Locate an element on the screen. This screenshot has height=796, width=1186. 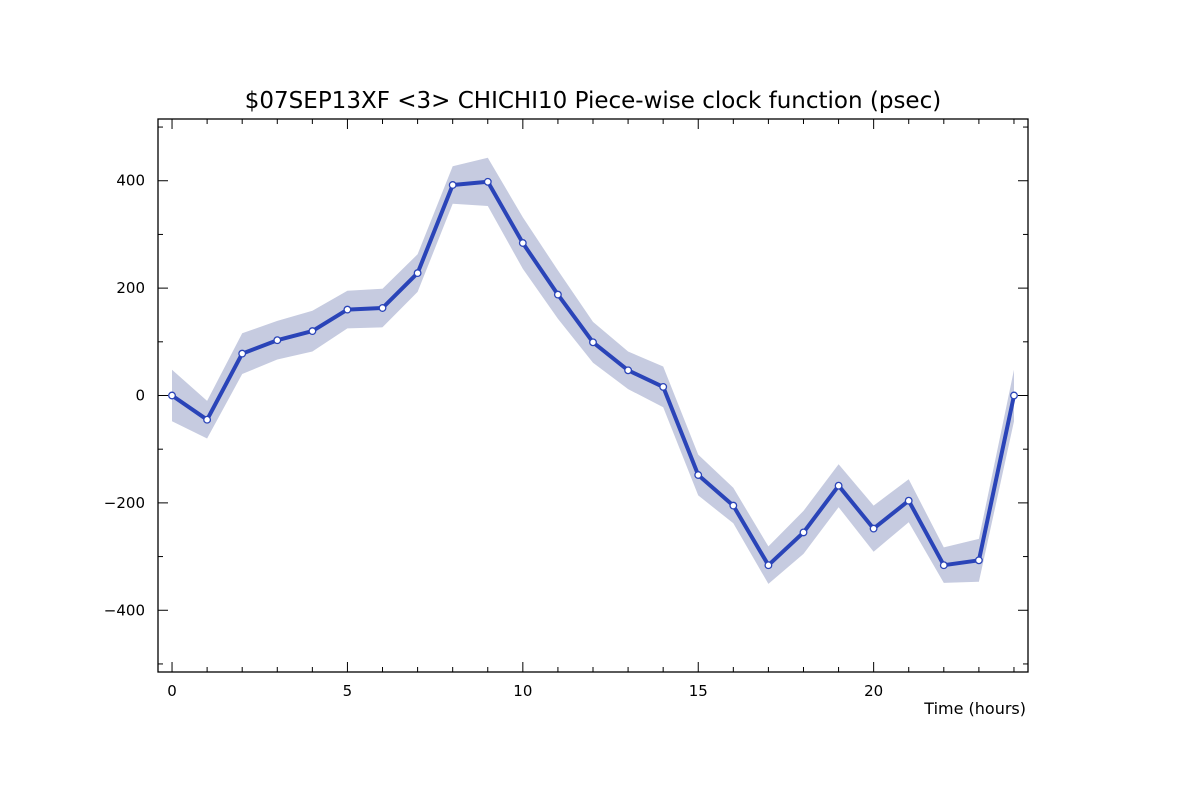
x-tick-label: 15 is located at coordinates (698, 691).